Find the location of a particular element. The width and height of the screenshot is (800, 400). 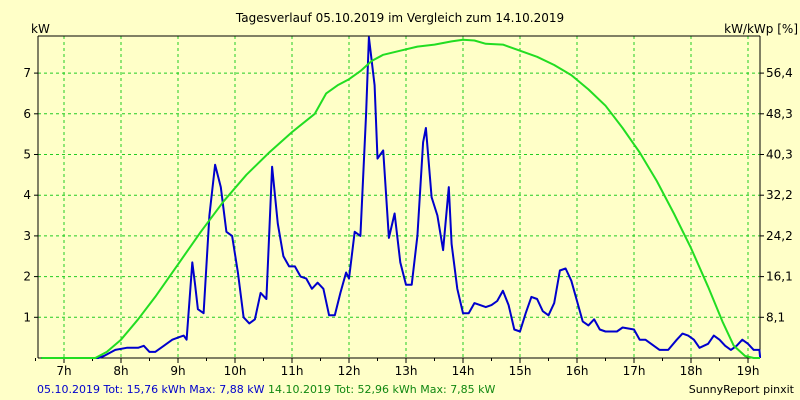

series2-stats: 14.10.2019 Tot: 52,96 kWh Max: 7,85 kW is located at coordinates (381, 389).